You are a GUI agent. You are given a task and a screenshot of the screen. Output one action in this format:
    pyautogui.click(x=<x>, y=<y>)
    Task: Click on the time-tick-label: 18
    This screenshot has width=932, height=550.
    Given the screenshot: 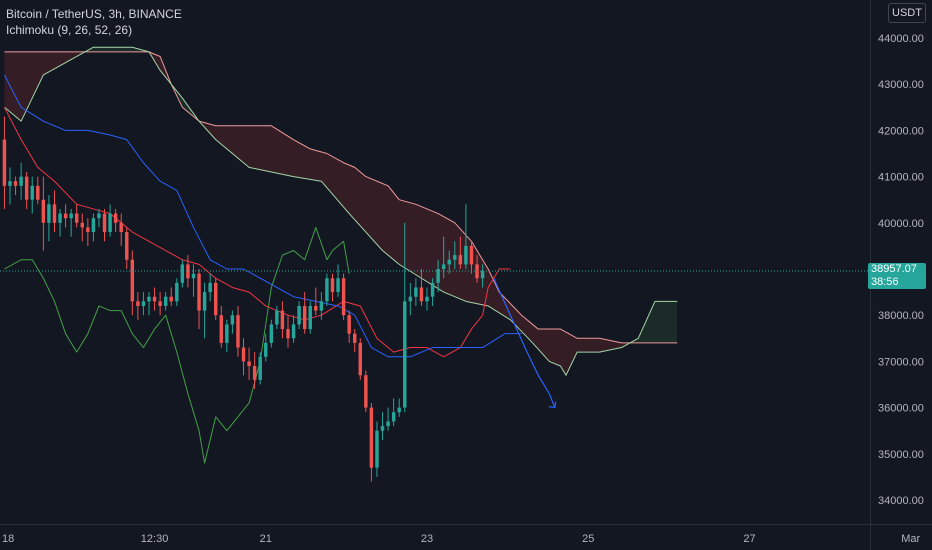 What is the action you would take?
    pyautogui.click(x=8, y=539)
    